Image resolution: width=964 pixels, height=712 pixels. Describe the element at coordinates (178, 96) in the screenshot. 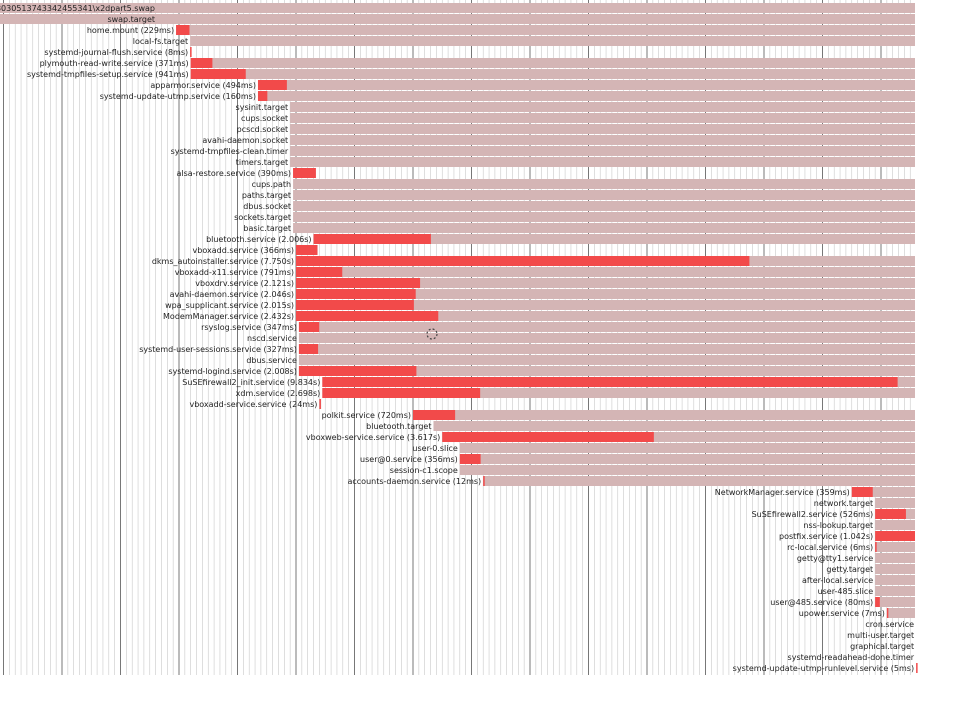

I see `unit-label: systemd-update-utmp.service (160ms)` at that location.